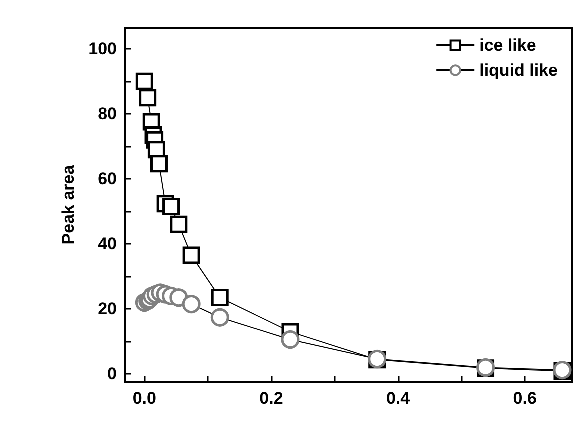  I want to click on x-tick-label: 0.2, so click(272, 398).